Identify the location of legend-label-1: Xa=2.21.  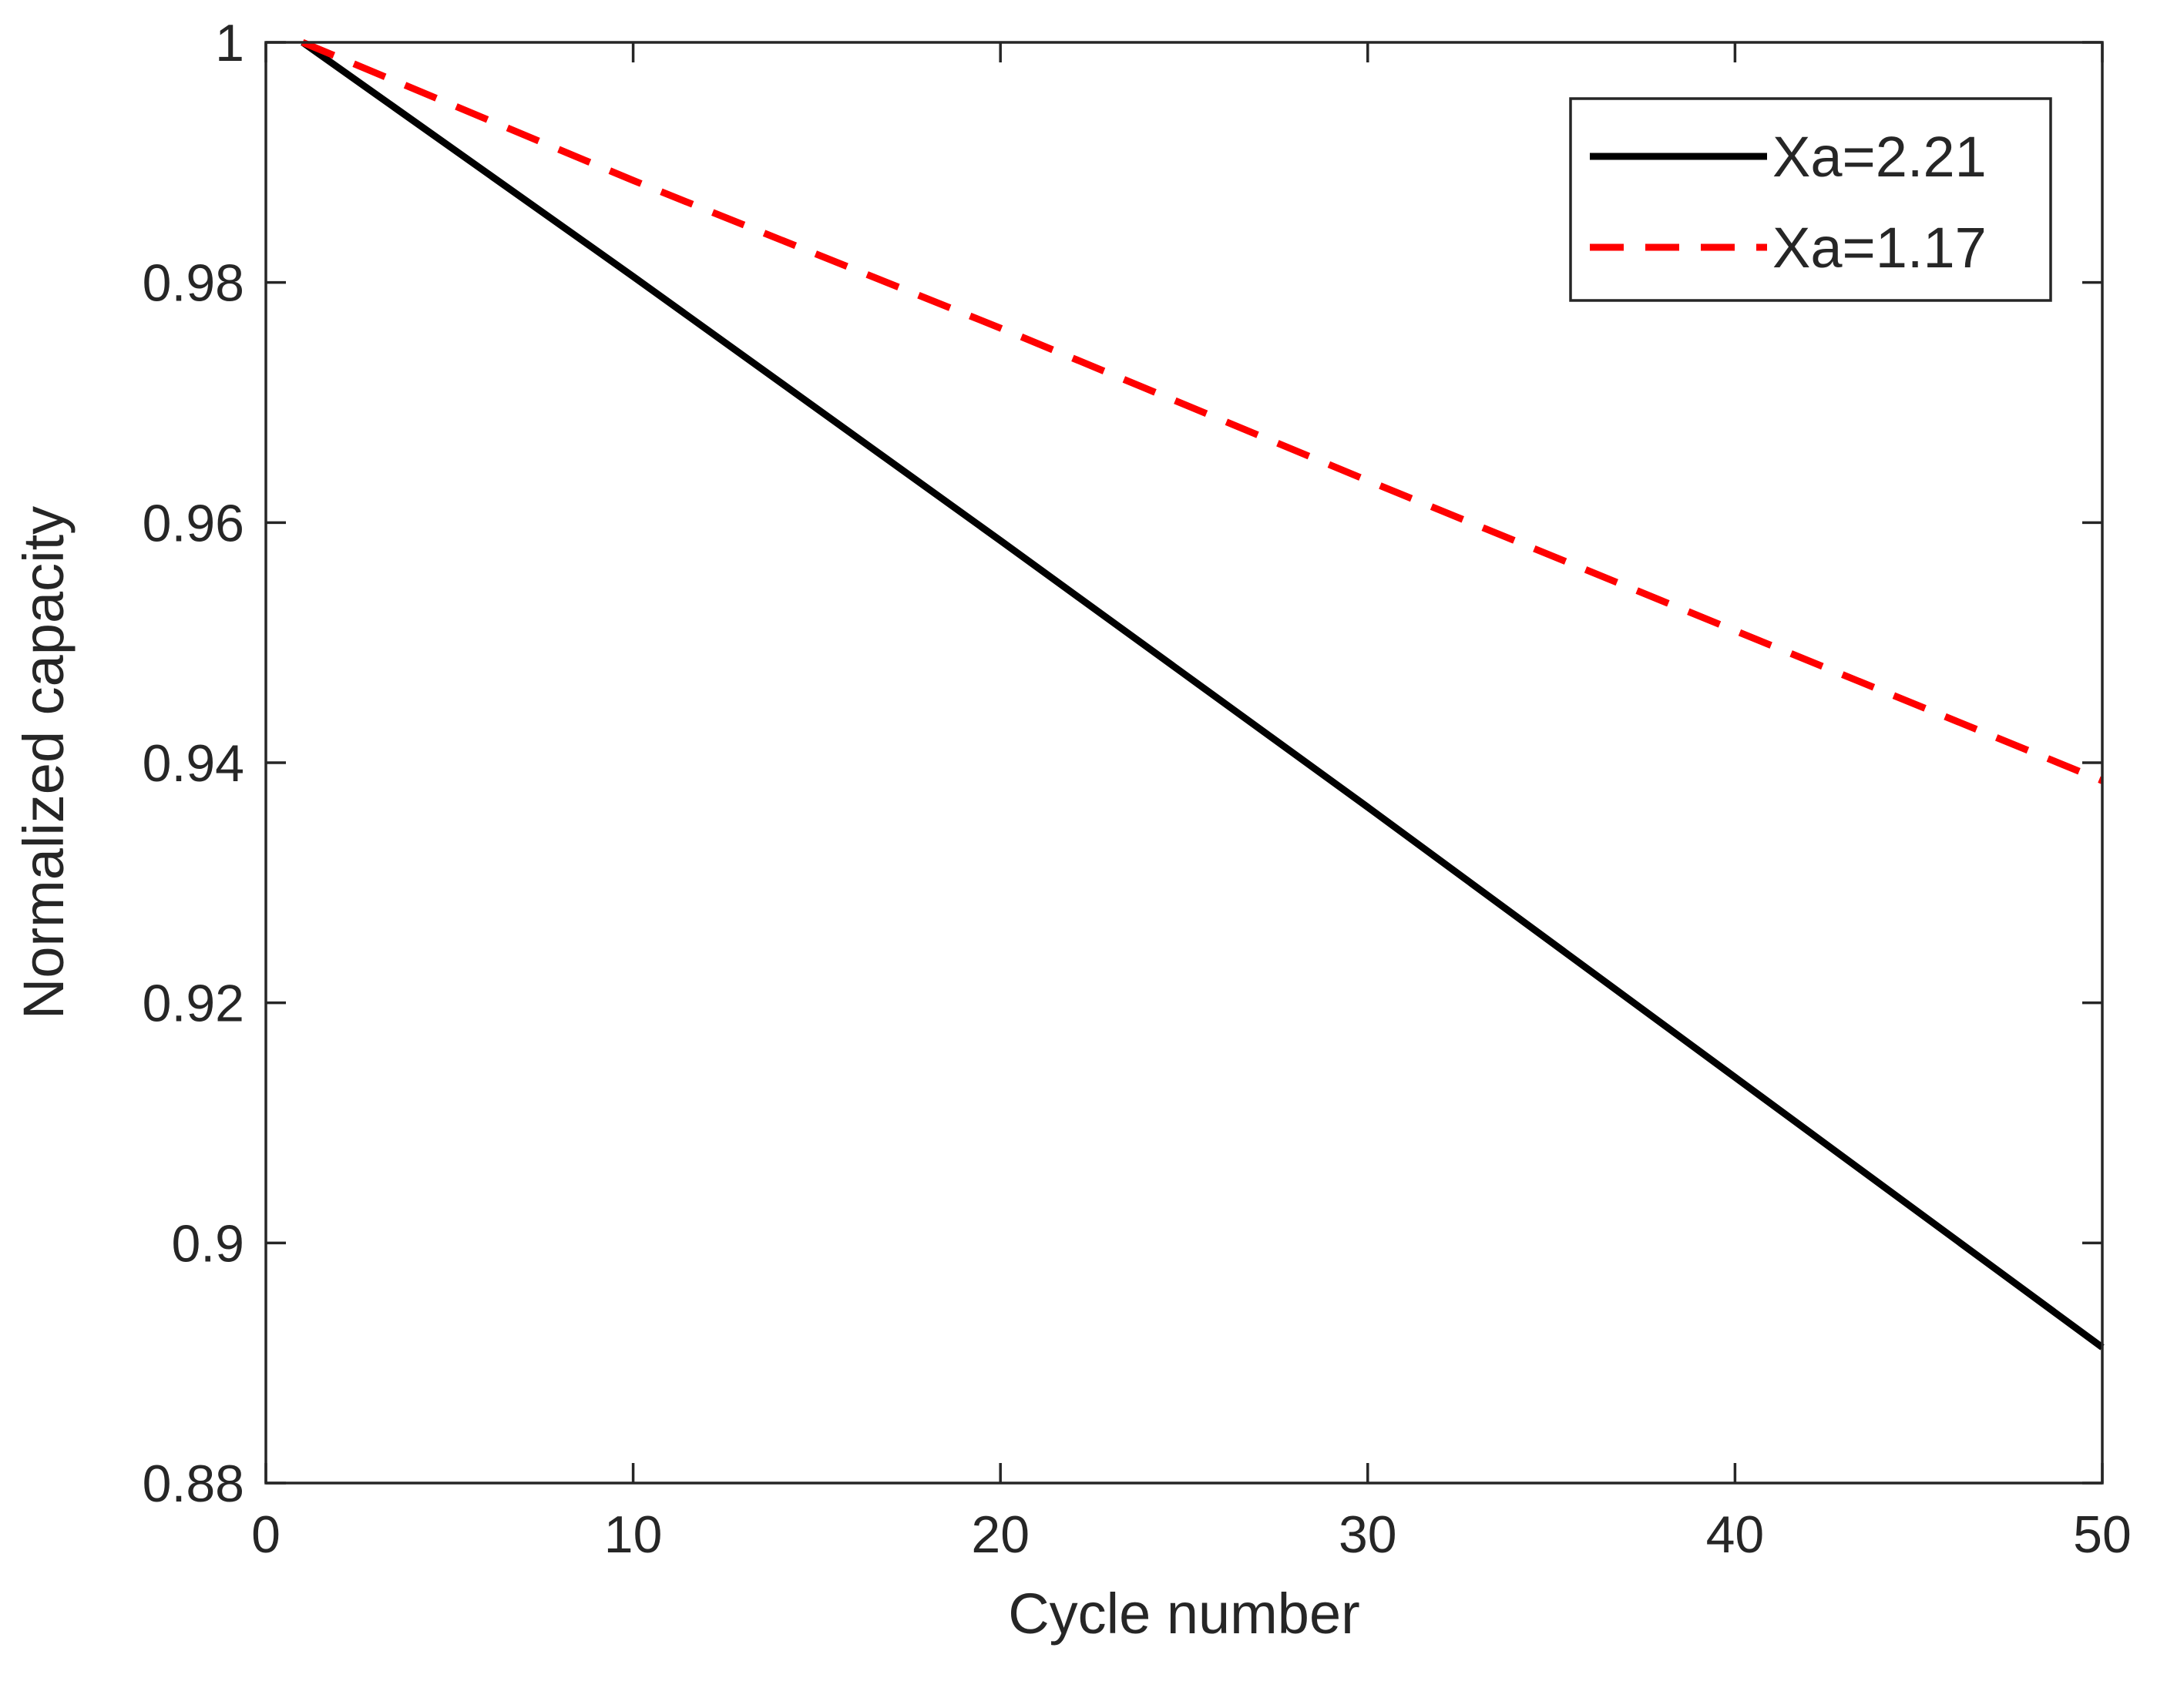
(1879, 157).